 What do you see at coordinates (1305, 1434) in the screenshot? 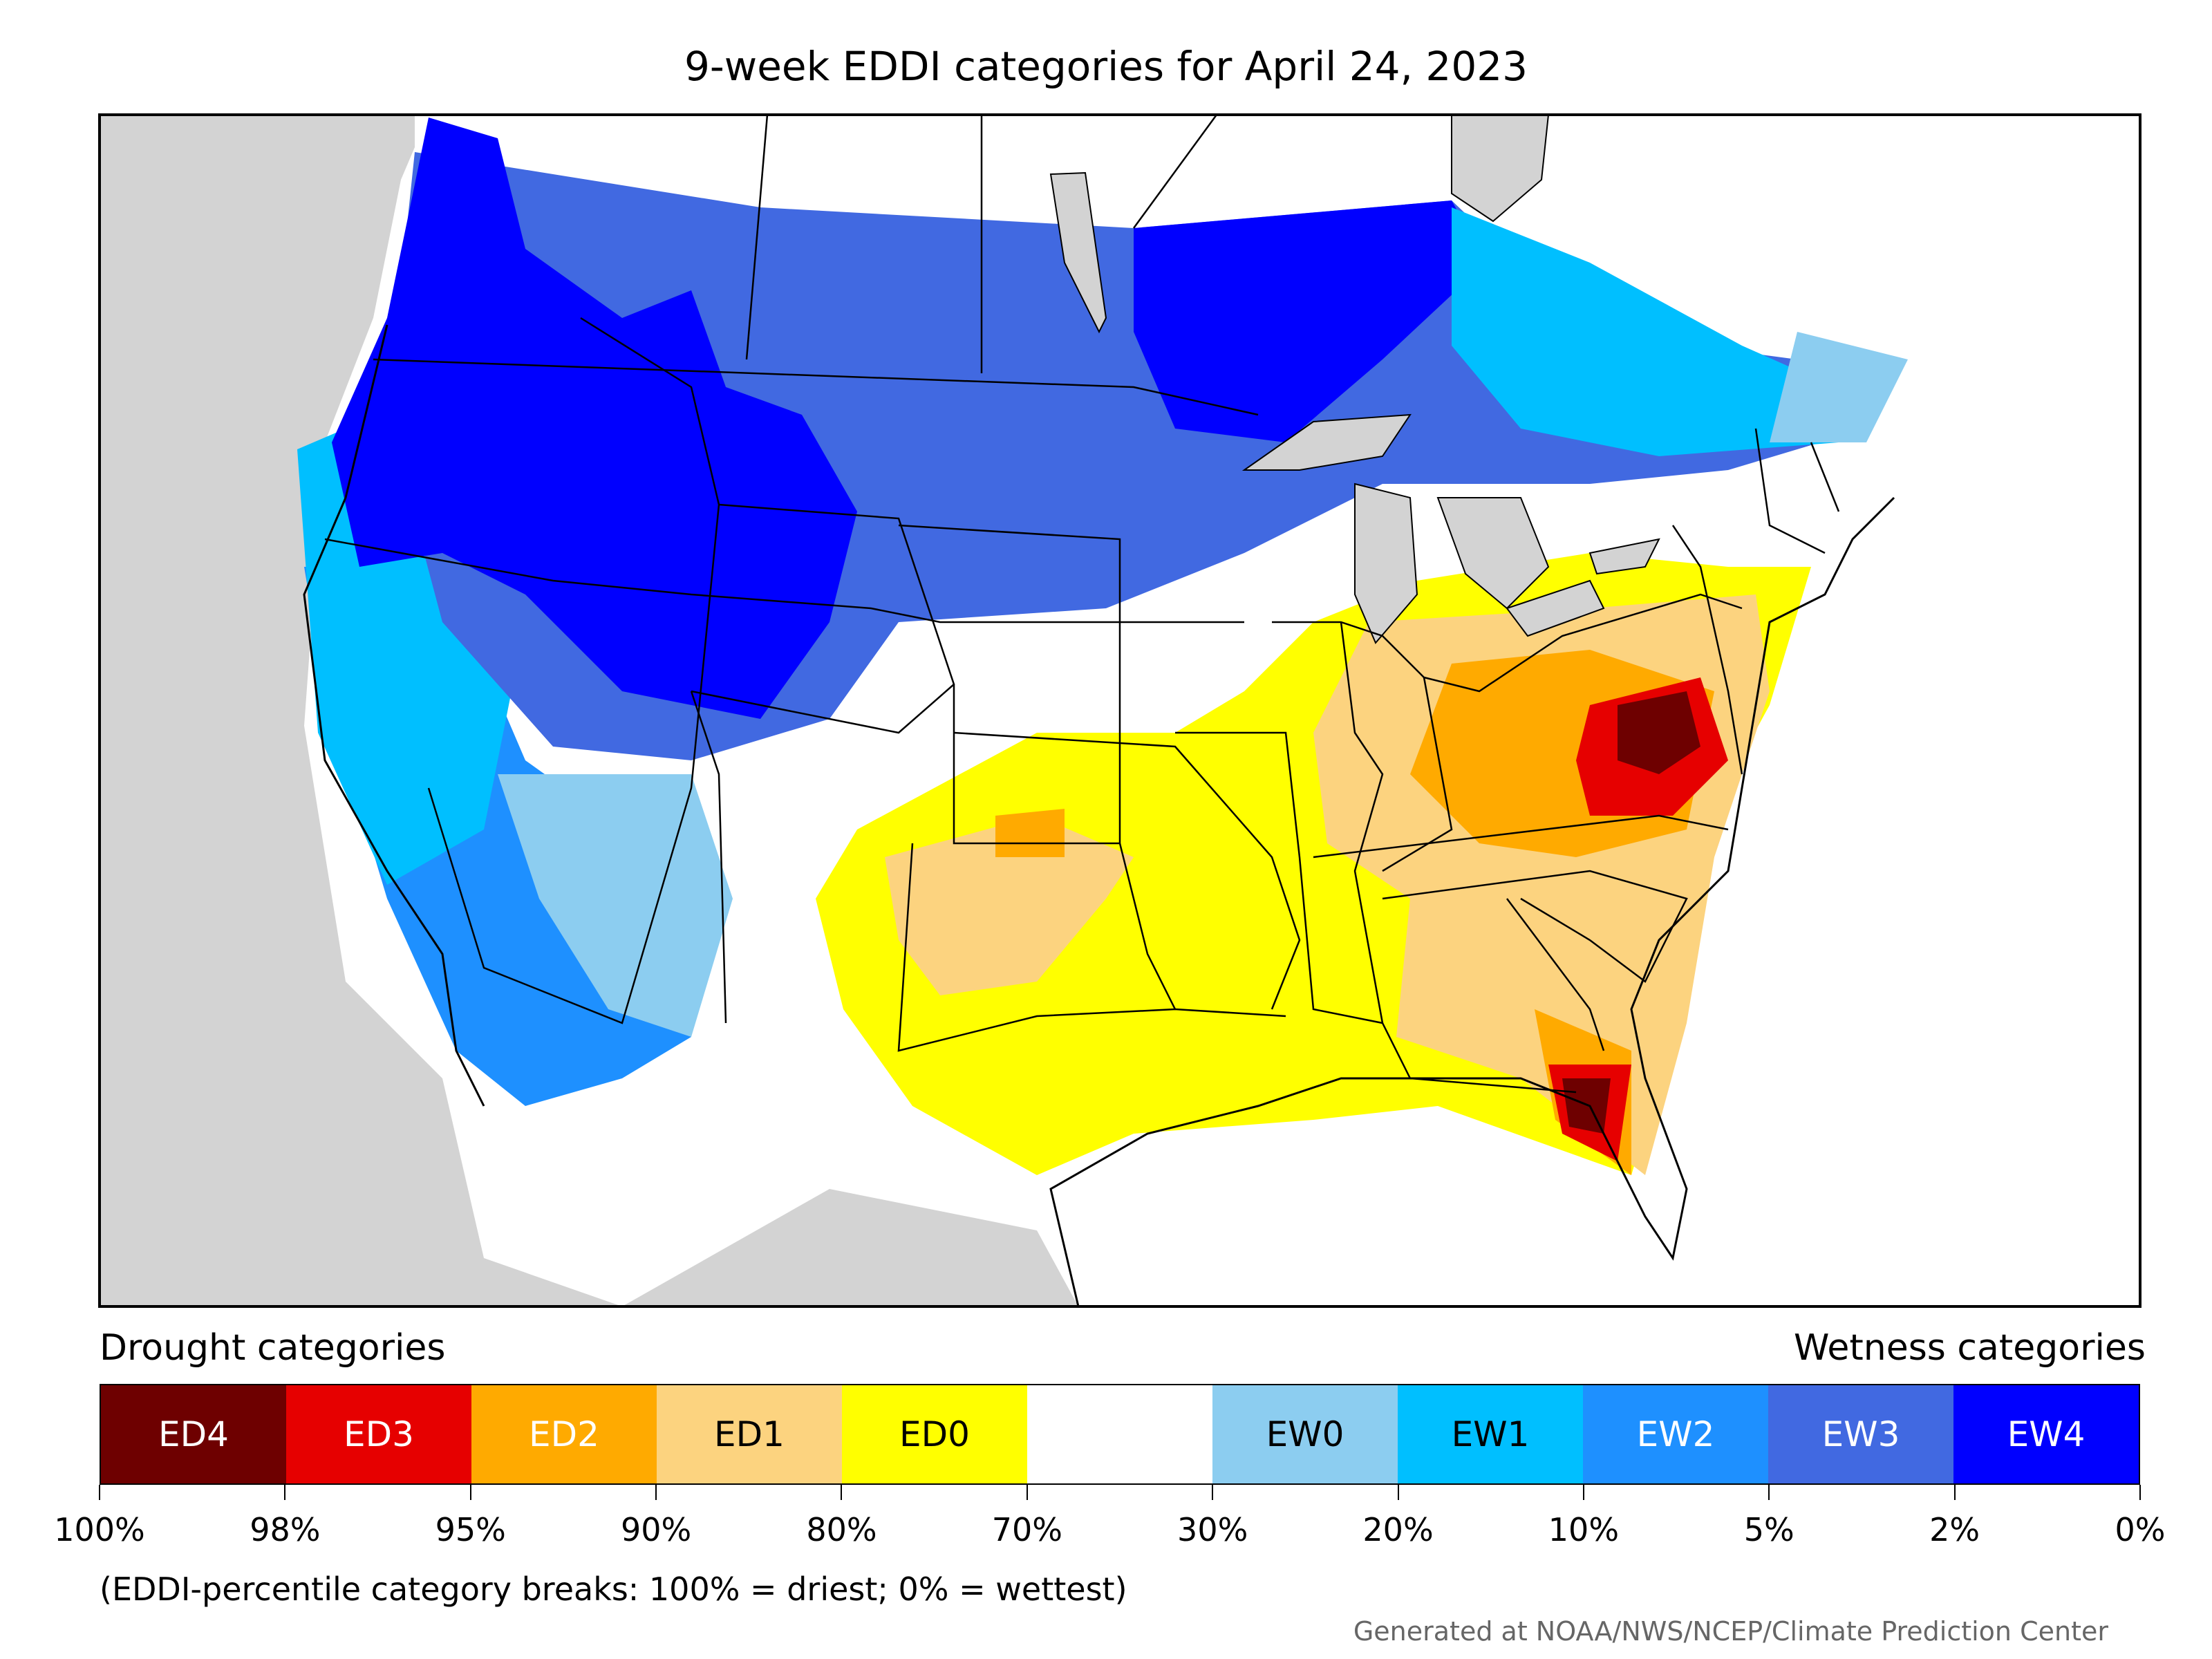
I see `legend-category-ew0: EW0` at bounding box center [1305, 1434].